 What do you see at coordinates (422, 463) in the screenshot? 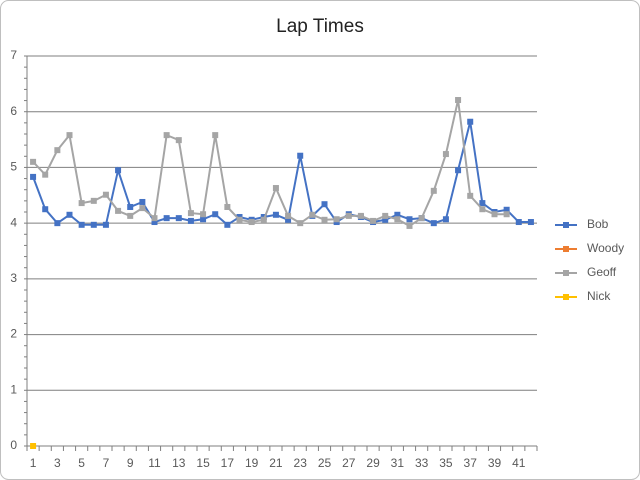
I see `x-tick-label: 33` at bounding box center [422, 463].